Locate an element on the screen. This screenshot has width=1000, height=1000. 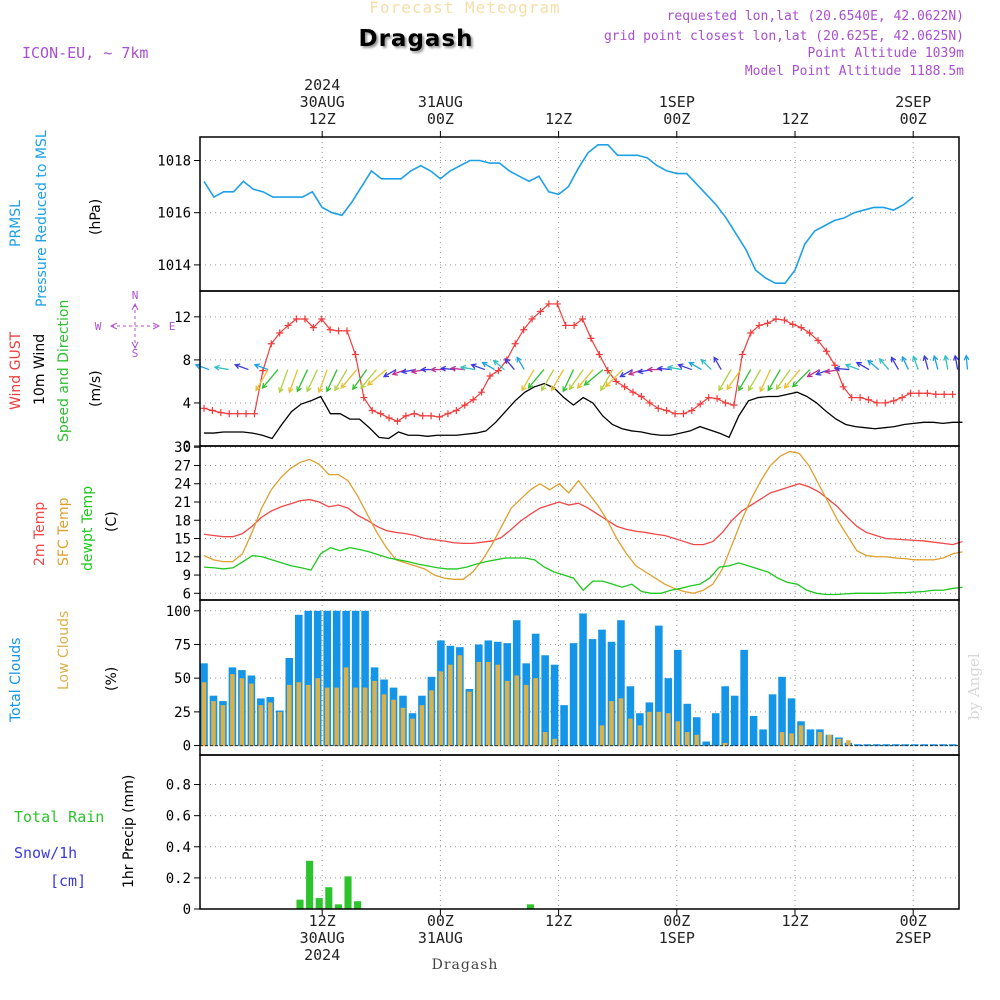
credit-watermark: by Angel is located at coordinates (974, 686).